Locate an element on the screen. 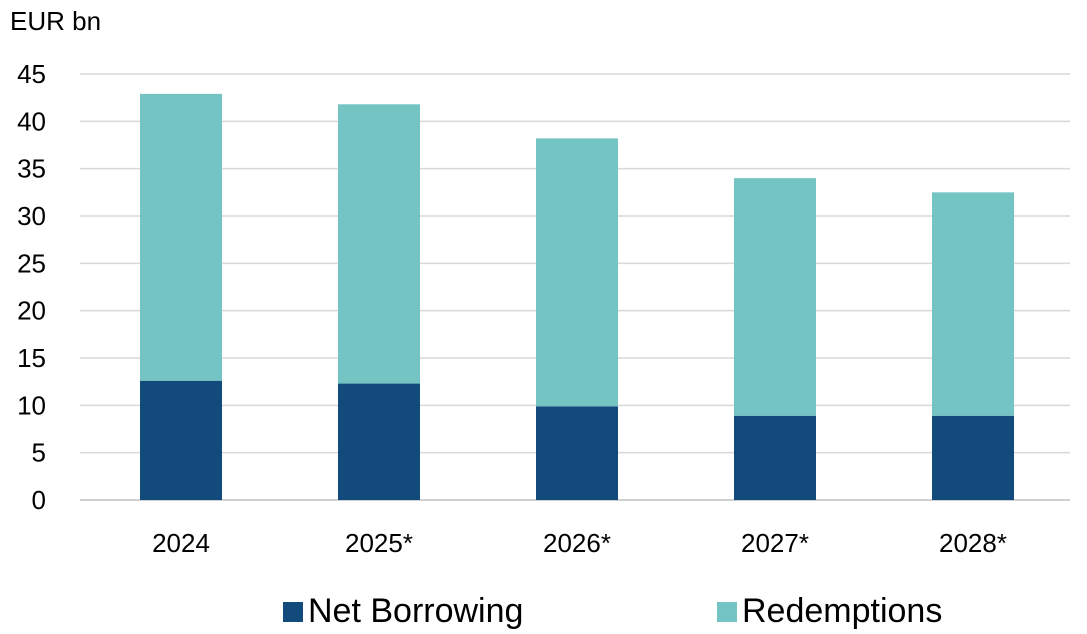  legend-label-redemptions: Redemptions is located at coordinates (842, 611).